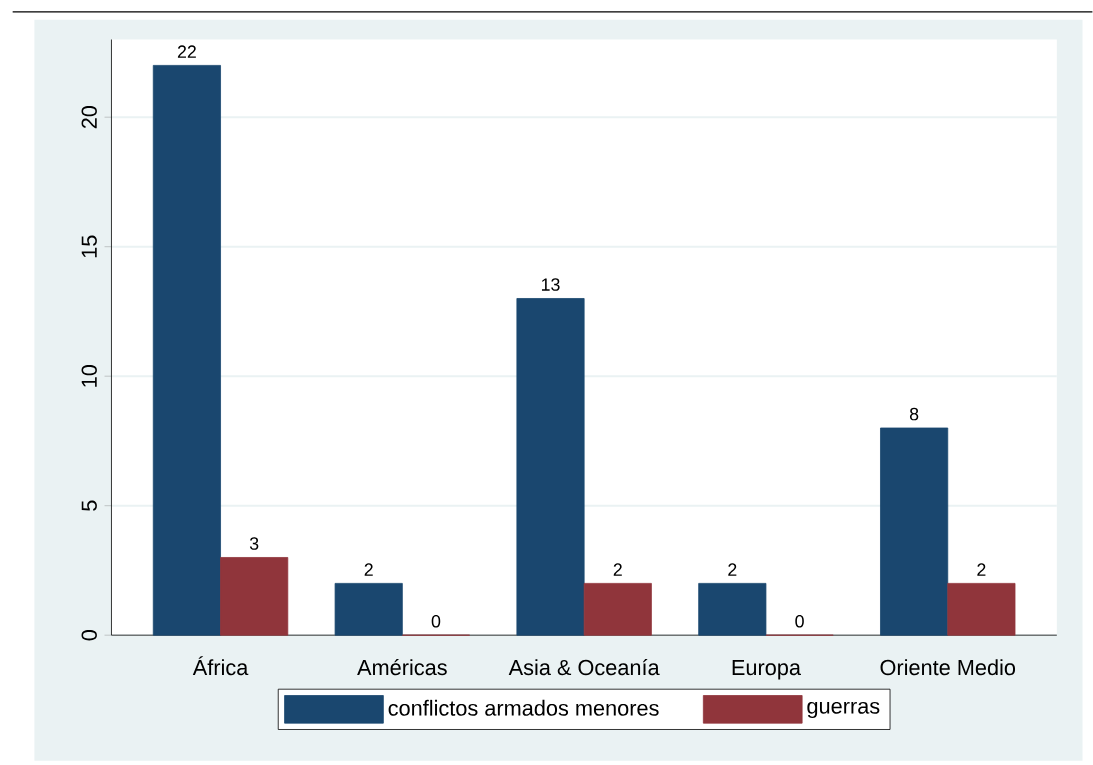 This screenshot has height=765, width=1093. I want to click on x-tick-label: África, so click(220, 666).